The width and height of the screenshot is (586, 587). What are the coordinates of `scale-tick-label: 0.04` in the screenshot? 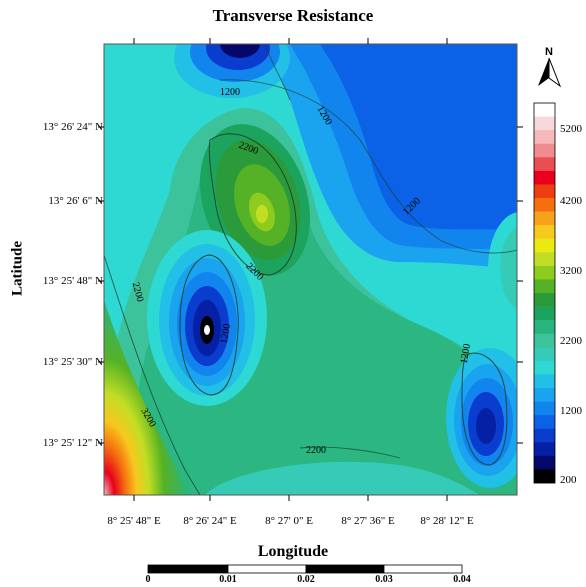 It's located at (462, 579).